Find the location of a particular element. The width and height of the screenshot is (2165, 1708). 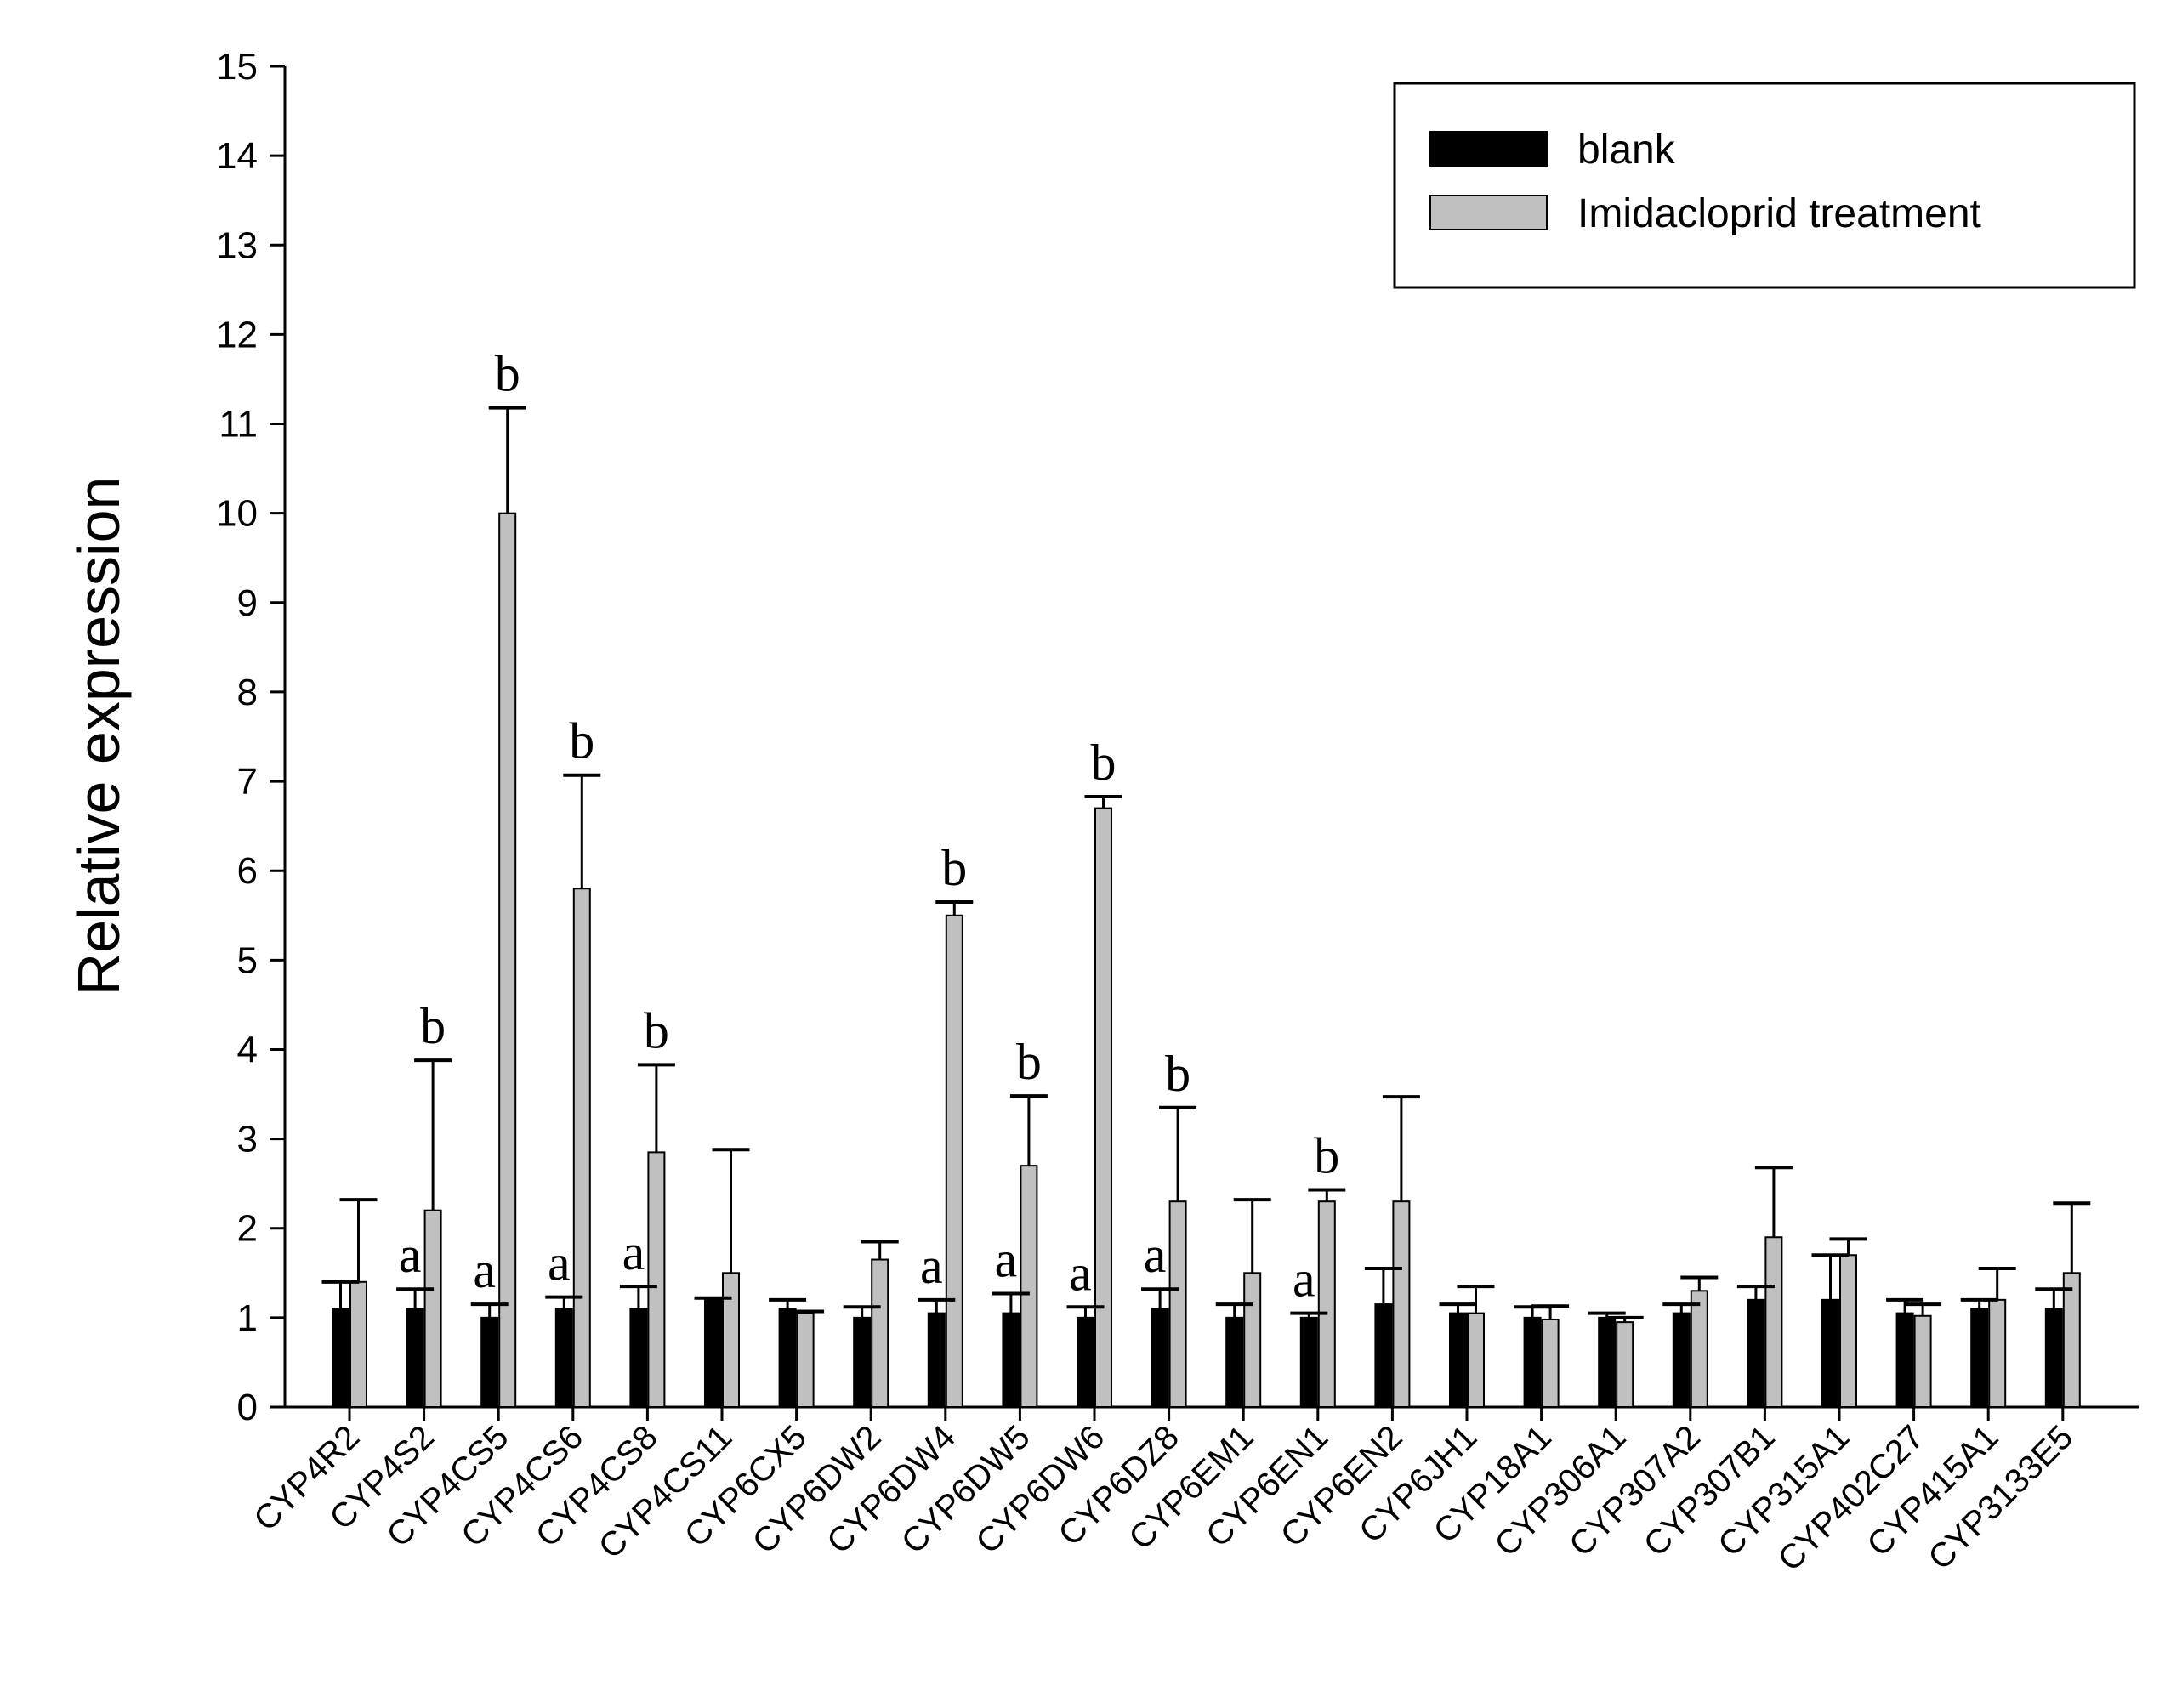

y-tick-label: 7 is located at coordinates (247, 782).